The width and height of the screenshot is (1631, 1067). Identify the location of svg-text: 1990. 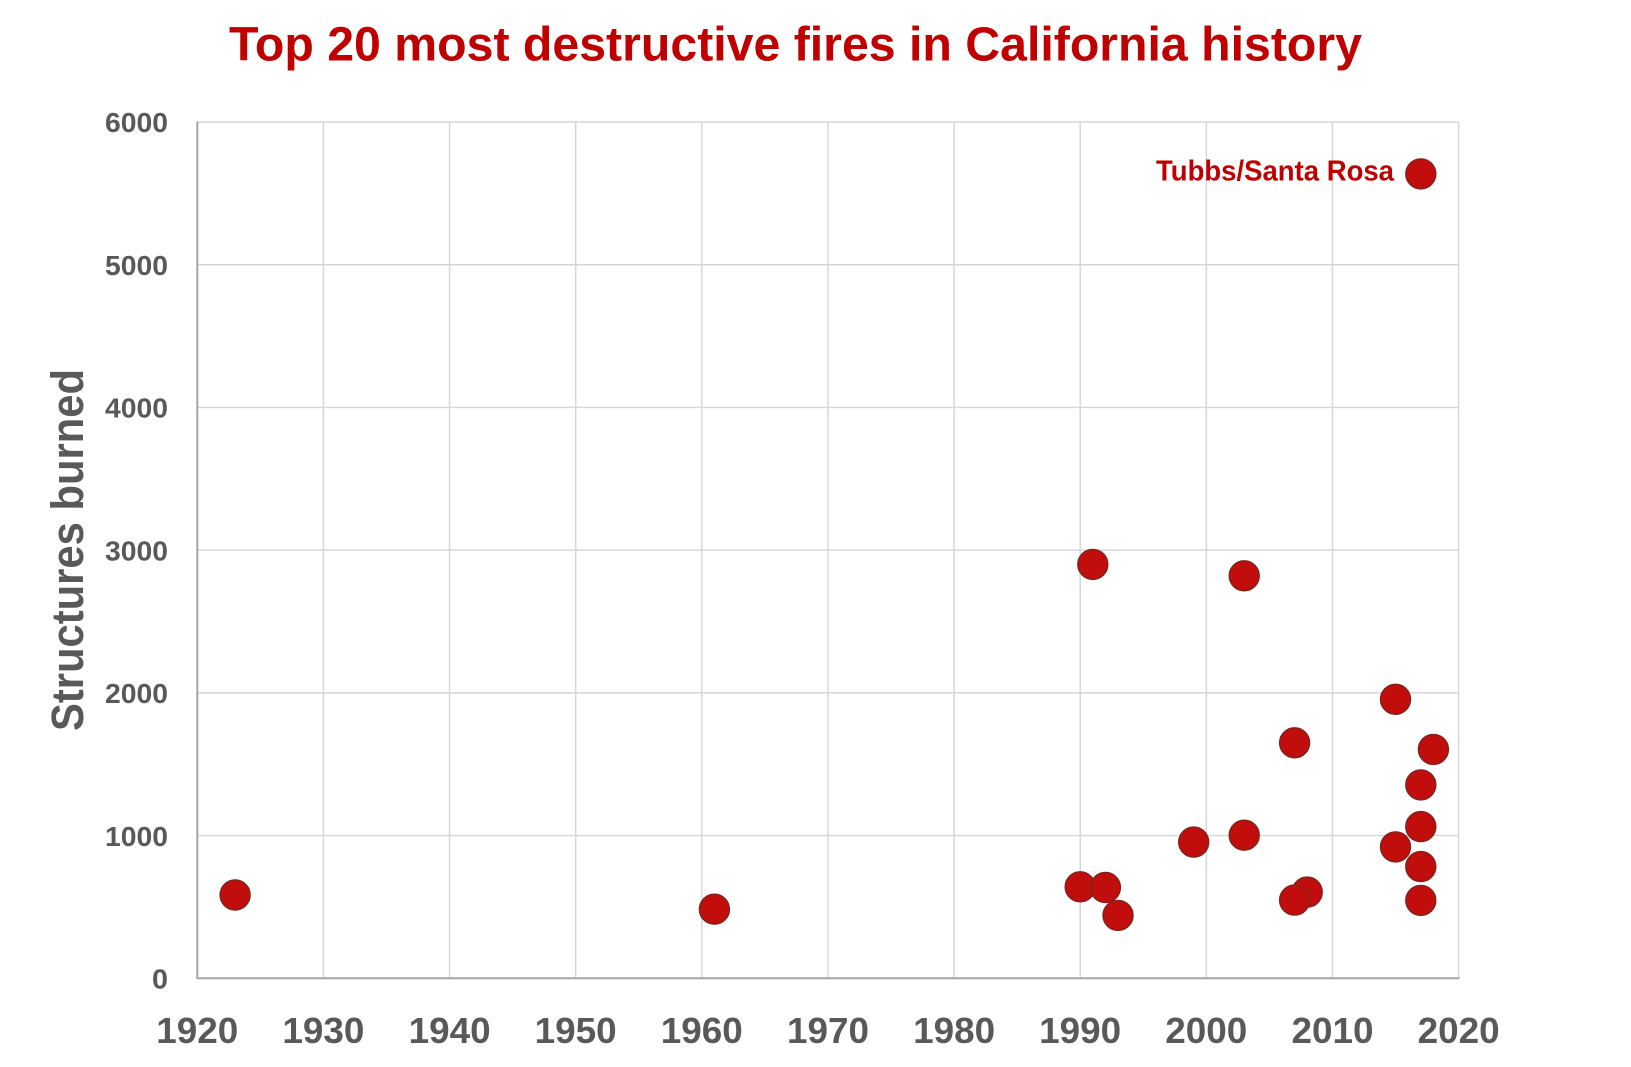
(1080, 1030).